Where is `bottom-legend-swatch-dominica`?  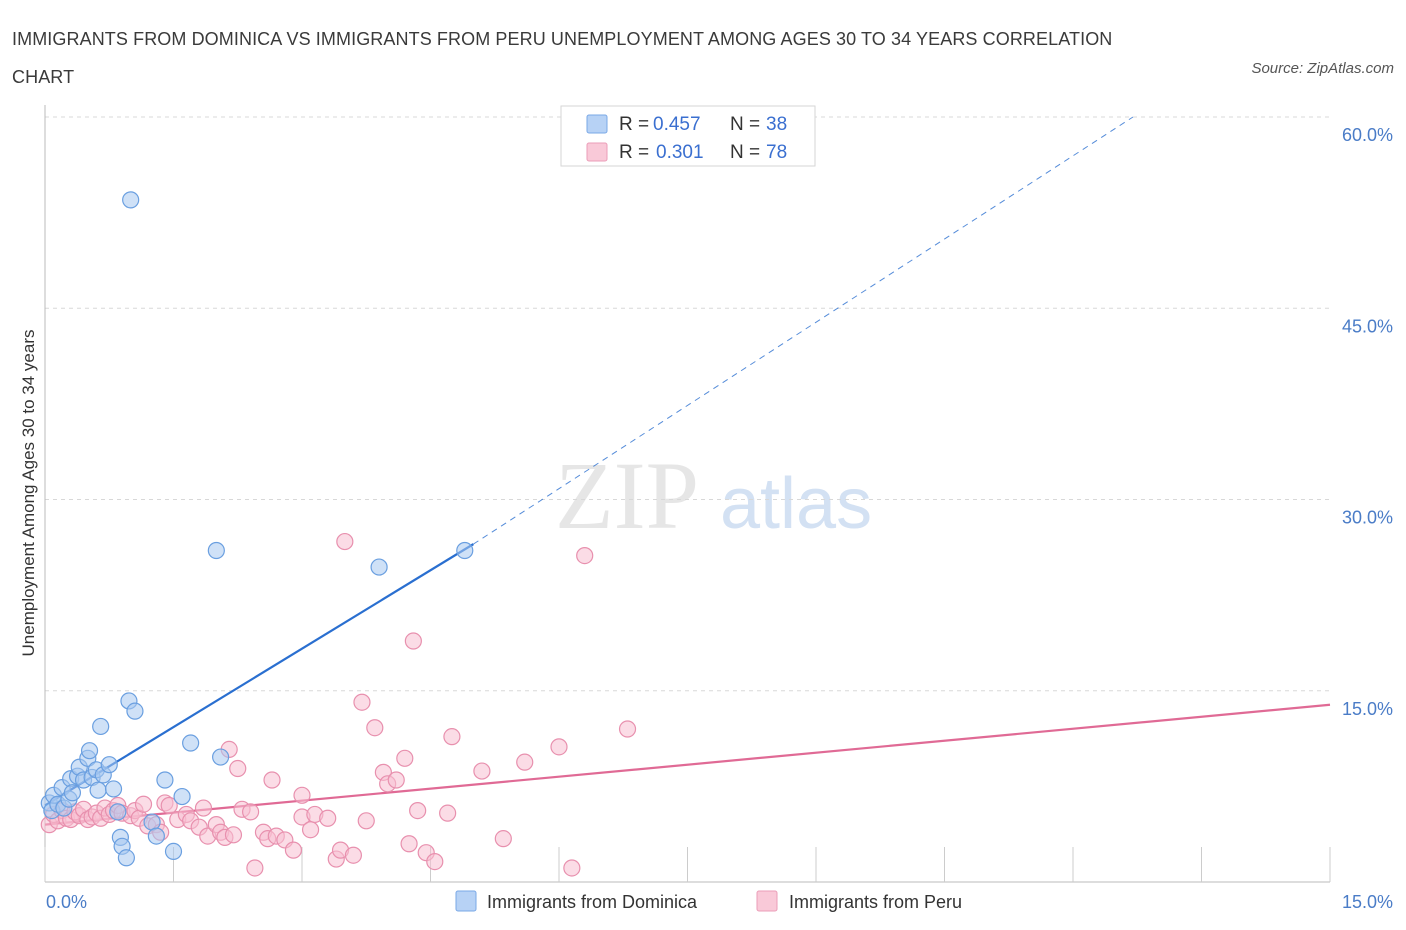 bottom-legend-swatch-dominica is located at coordinates (466, 901).